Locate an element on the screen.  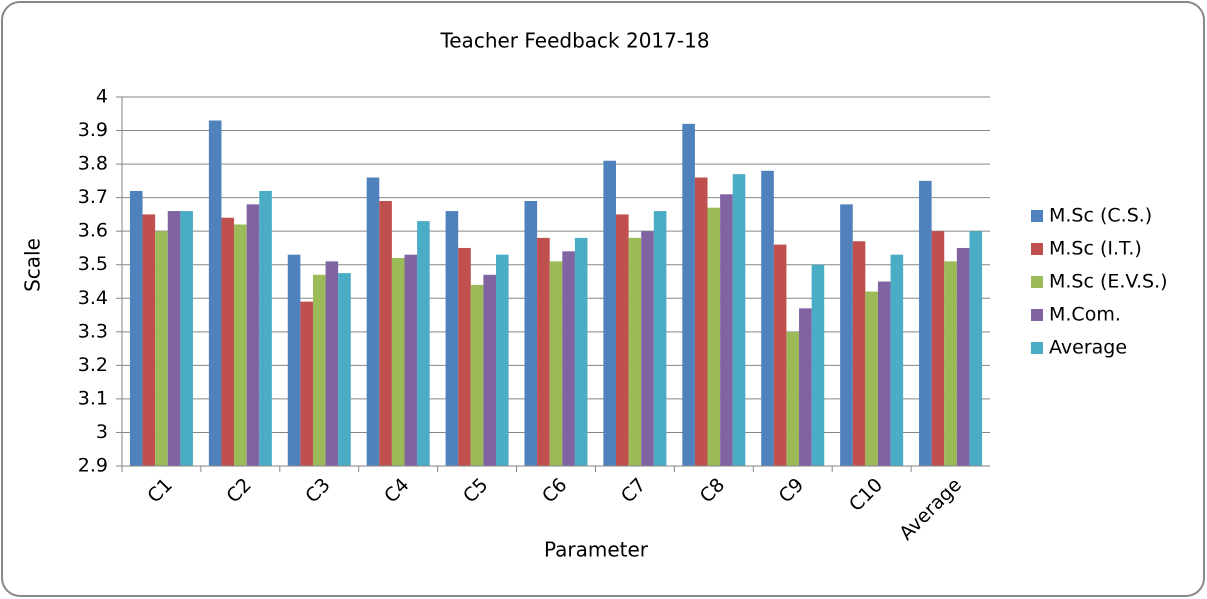
legend-label: M.Sc (I.T.) is located at coordinates (1095, 249).